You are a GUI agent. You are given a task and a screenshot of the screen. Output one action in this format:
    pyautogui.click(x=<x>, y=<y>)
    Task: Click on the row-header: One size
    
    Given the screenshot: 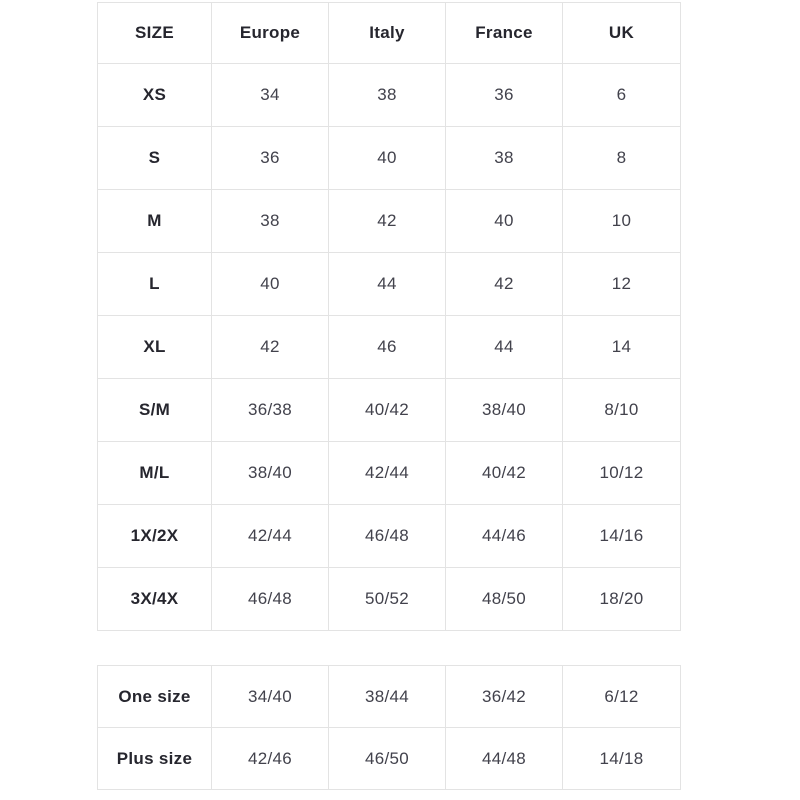 What is the action you would take?
    pyautogui.click(x=154, y=696)
    